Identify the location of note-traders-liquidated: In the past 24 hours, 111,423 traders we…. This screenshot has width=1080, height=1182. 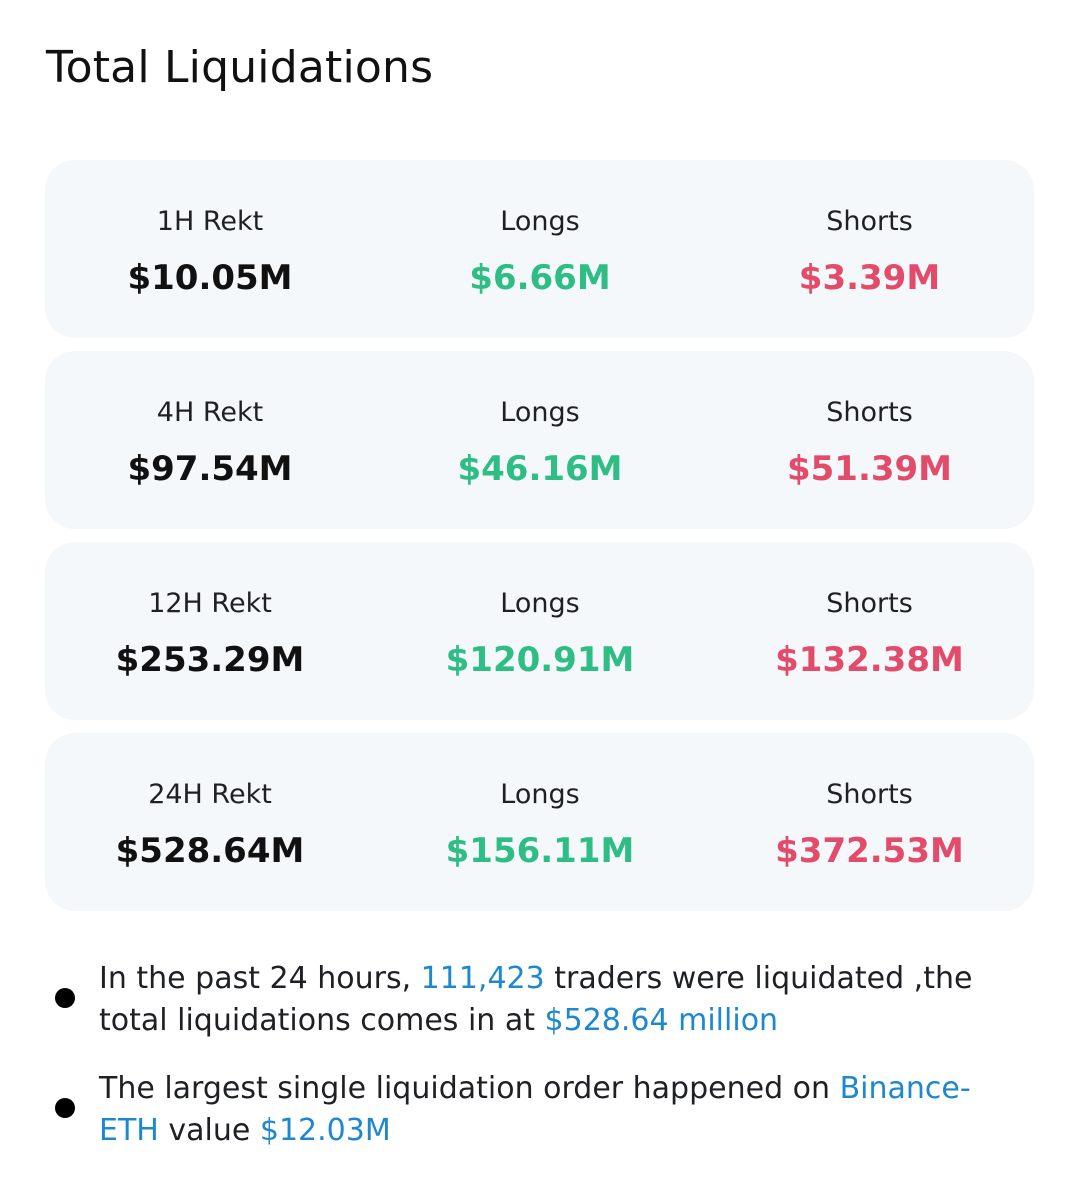
(535, 1000).